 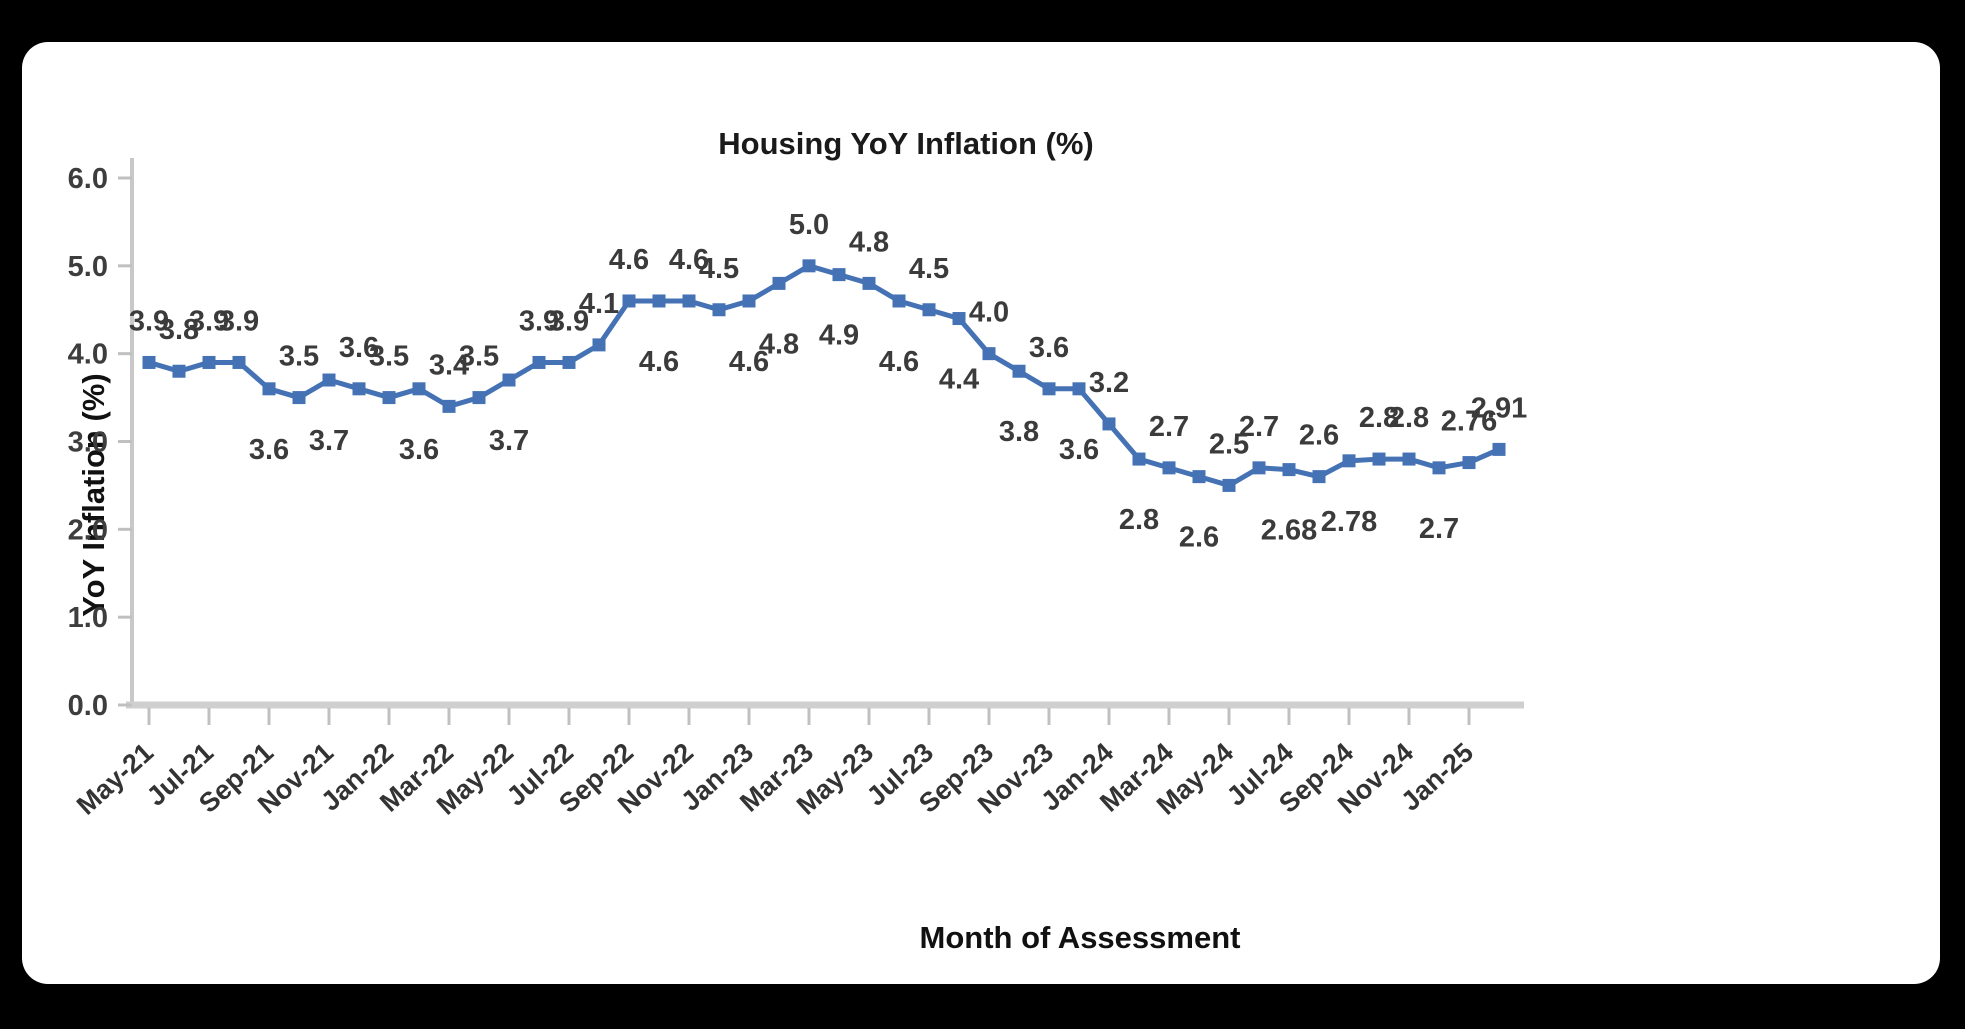 I want to click on data-point-label: 3.4, so click(x=449, y=365).